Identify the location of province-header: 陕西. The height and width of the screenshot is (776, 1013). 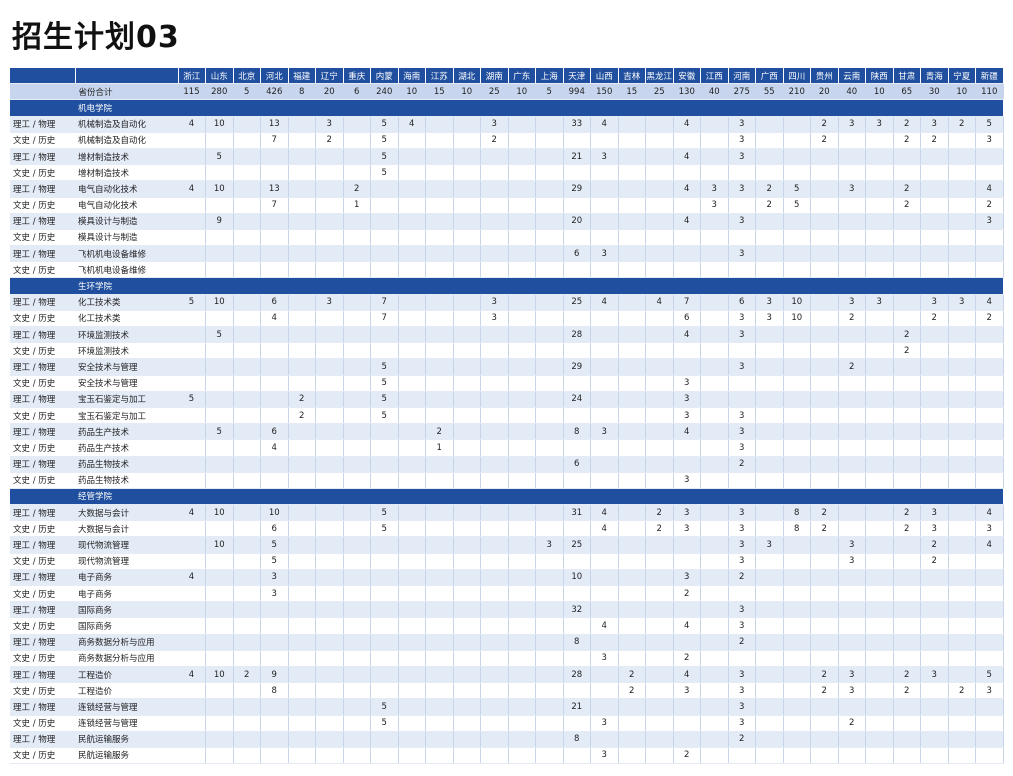
(879, 76).